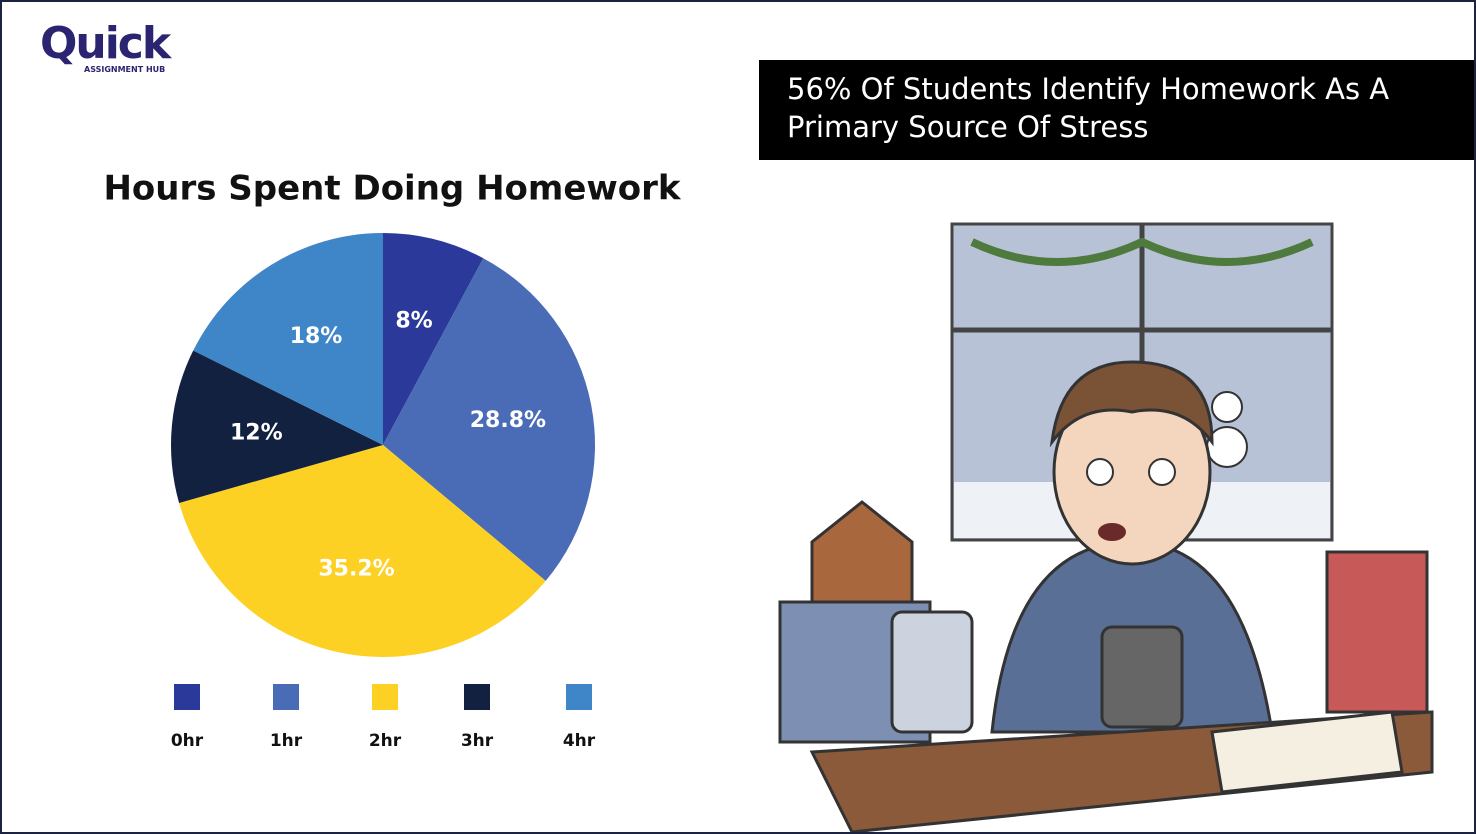 The image size is (1476, 834). I want to click on logo-tagline: ASSIGNMENT HUB, so click(125, 69).